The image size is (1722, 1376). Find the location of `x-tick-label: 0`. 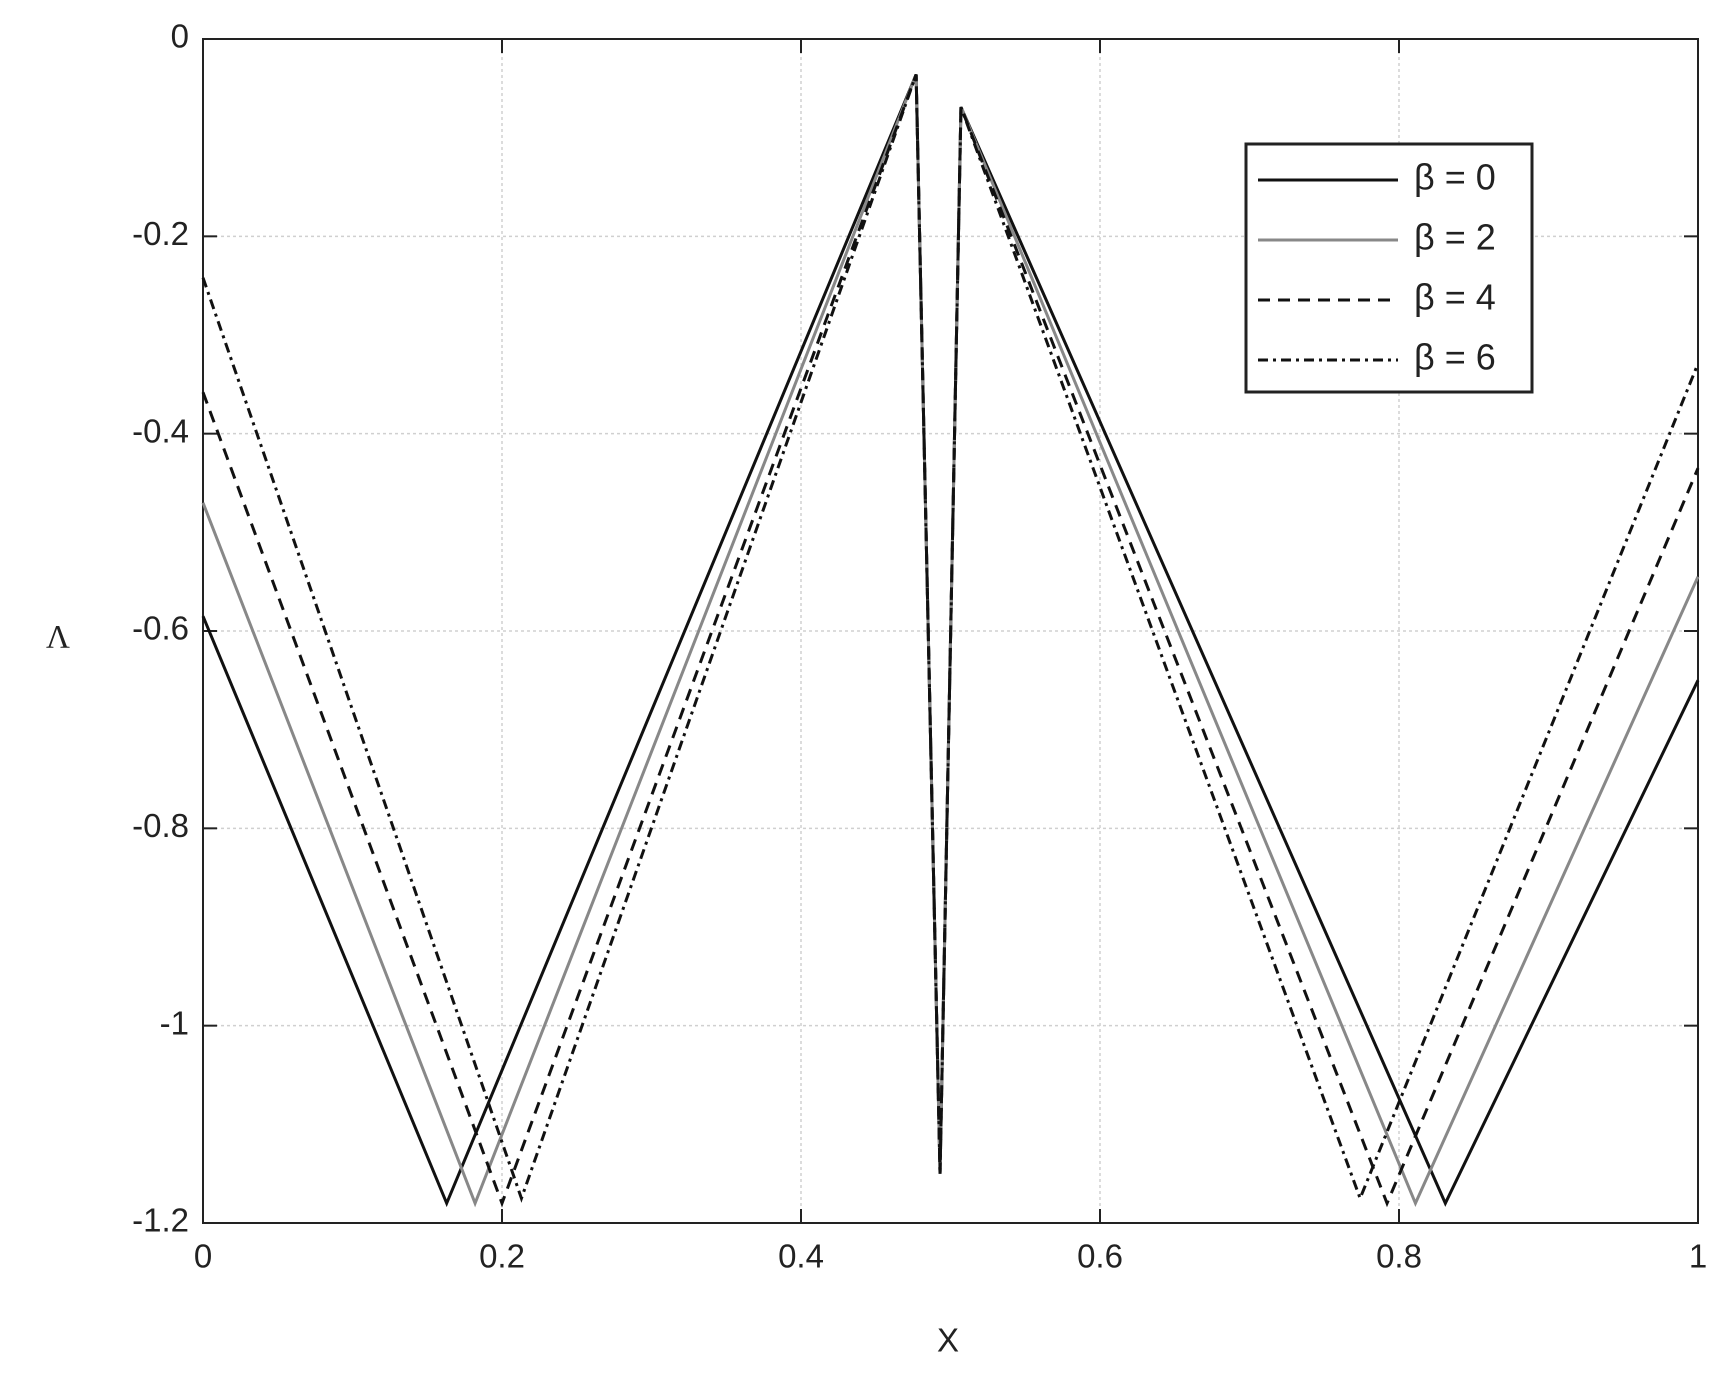

x-tick-label: 0 is located at coordinates (203, 1256).